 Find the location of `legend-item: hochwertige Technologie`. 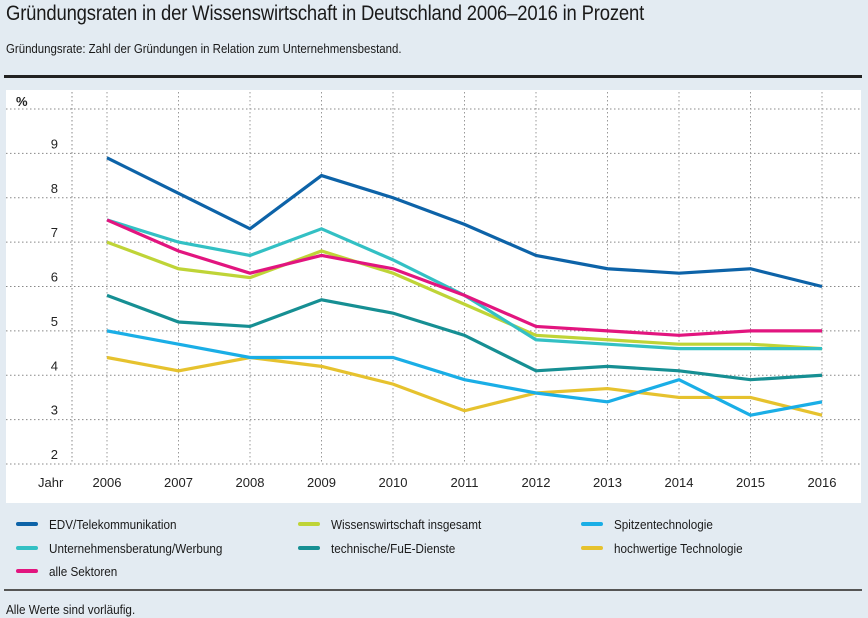

legend-item: hochwertige Technologie is located at coordinates (669, 548).